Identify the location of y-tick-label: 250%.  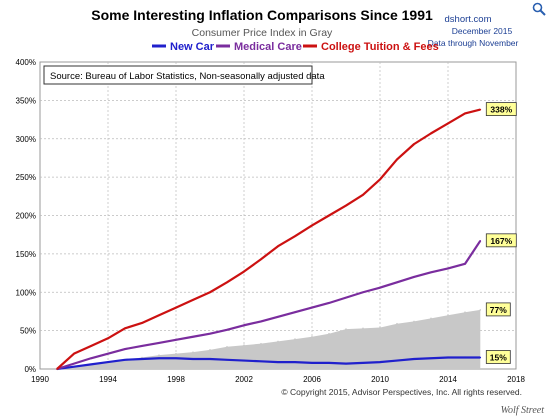
(26, 177).